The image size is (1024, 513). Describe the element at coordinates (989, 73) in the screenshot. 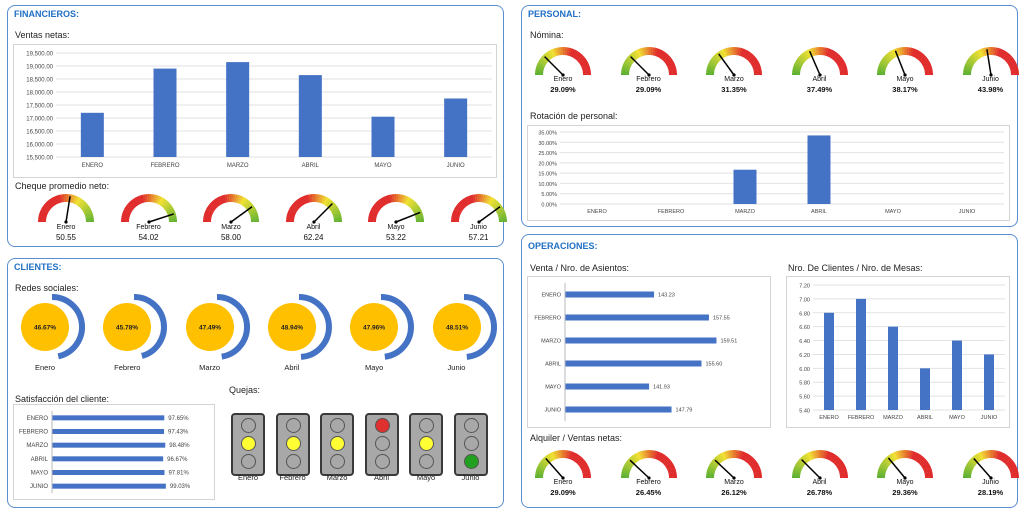

I see `gauge-junio: Junio 43.98%` at that location.